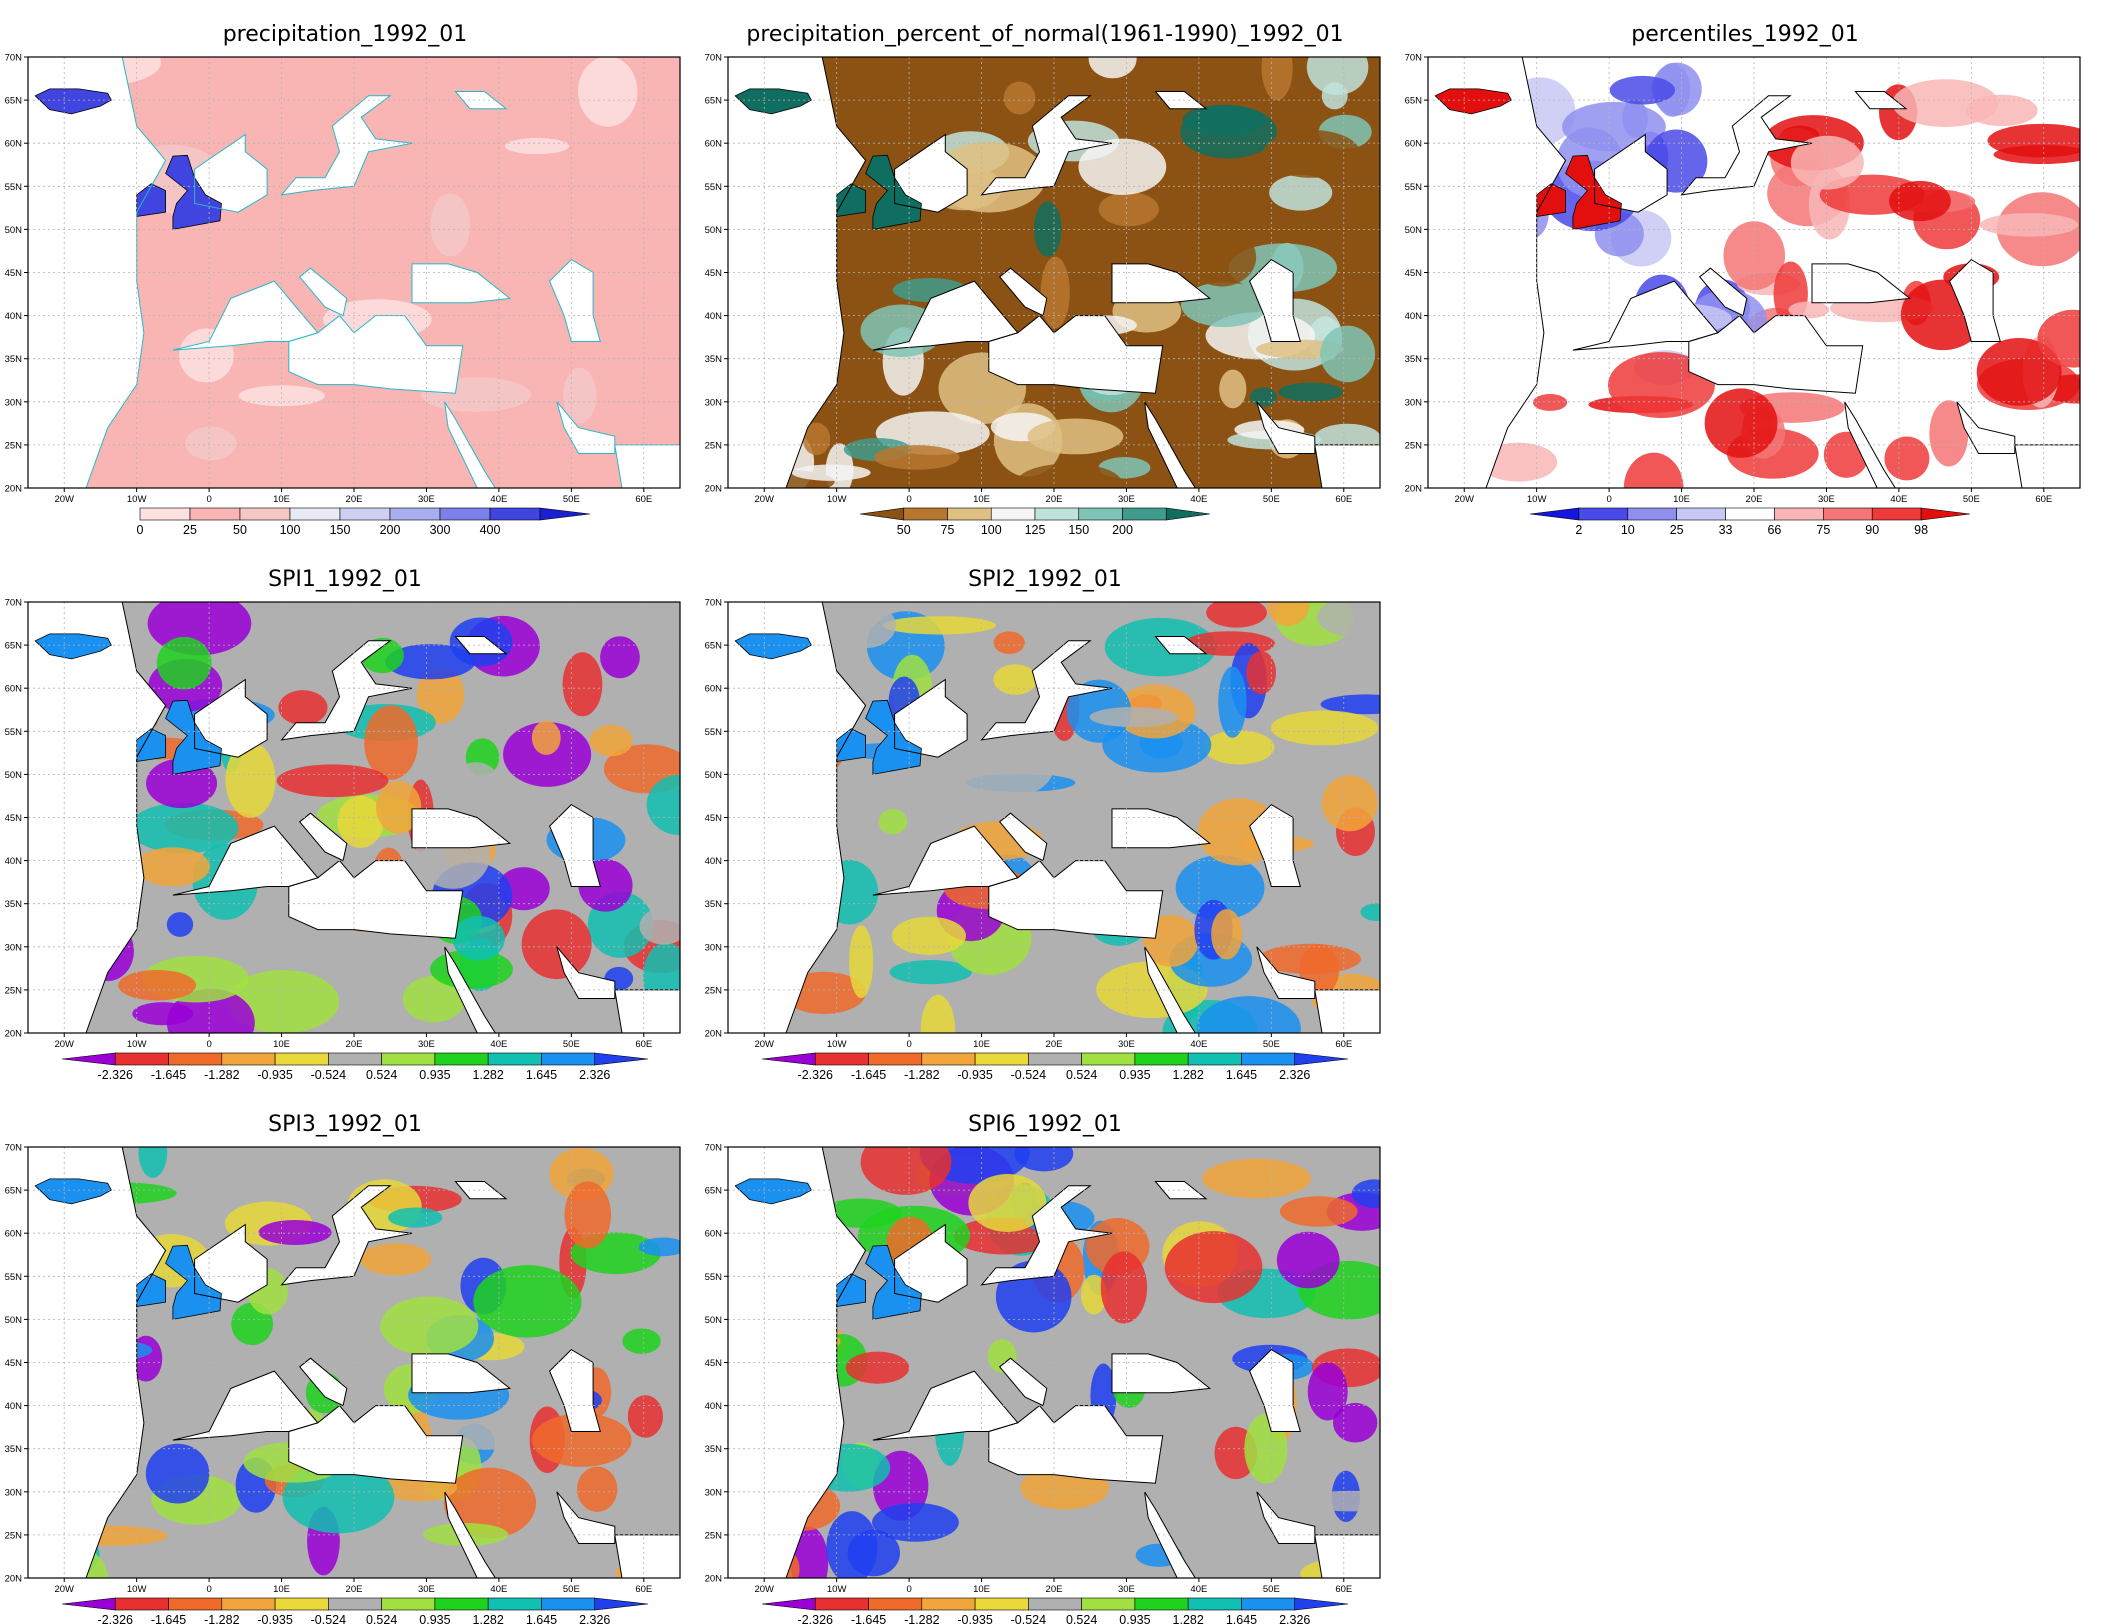  I want to click on colorbar-label: 10, so click(1628, 530).